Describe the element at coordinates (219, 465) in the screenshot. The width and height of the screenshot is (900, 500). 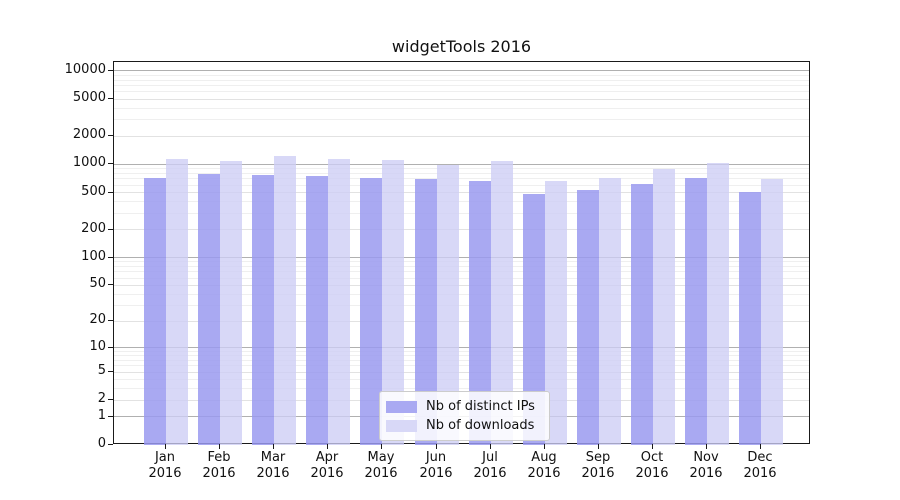
I see `x-tick-label-feb: Feb 2016` at that location.